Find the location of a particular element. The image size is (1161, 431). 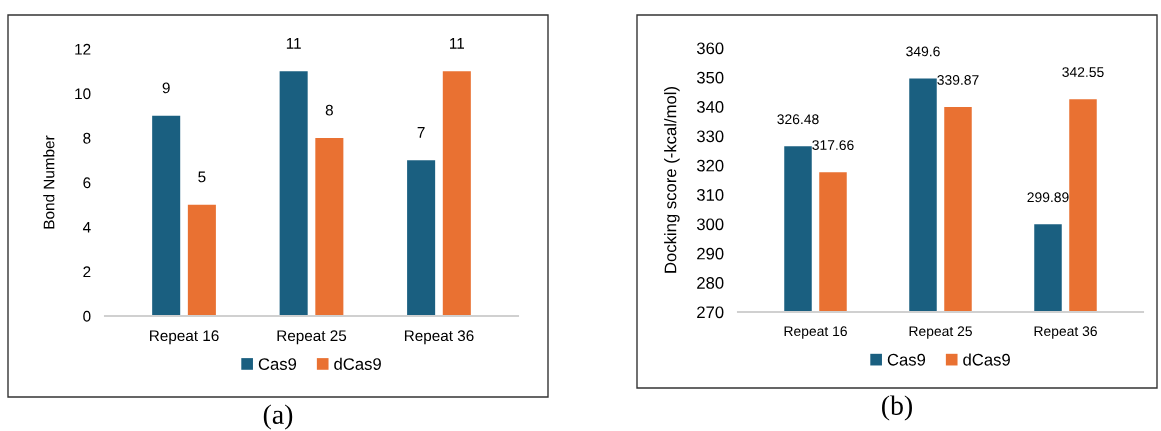

y-tick-label: 280 is located at coordinates (710, 283).